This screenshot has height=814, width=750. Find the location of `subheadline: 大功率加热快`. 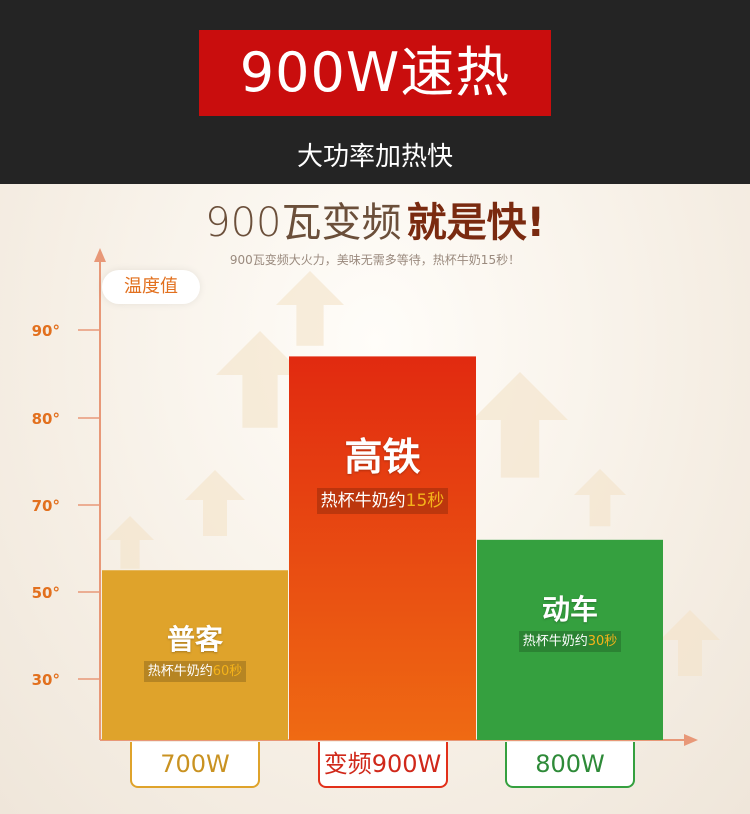

subheadline: 大功率加热快 is located at coordinates (374, 157).